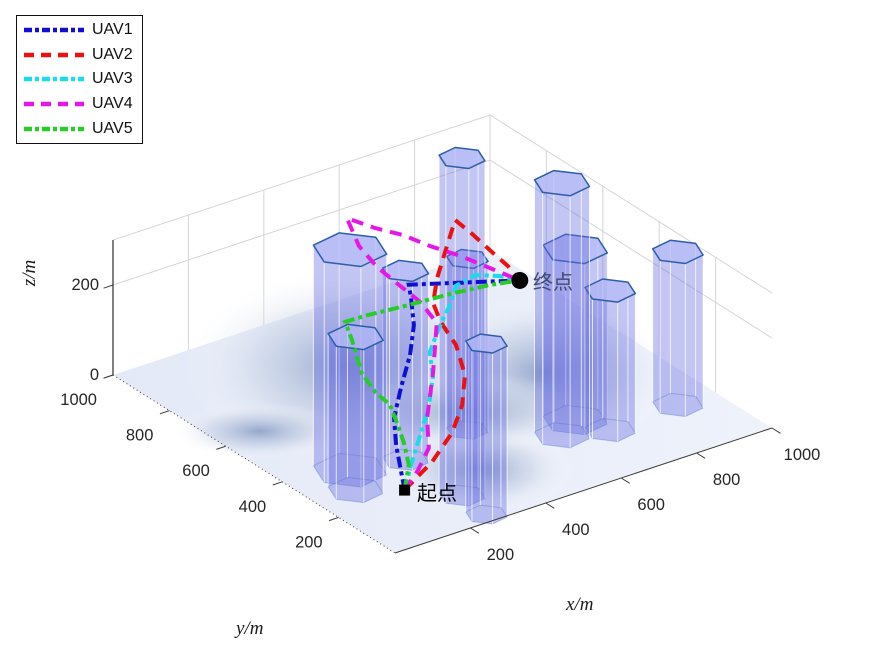 Image resolution: width=875 pixels, height=656 pixels. What do you see at coordinates (405, 490) in the screenshot?
I see `start-marker` at bounding box center [405, 490].